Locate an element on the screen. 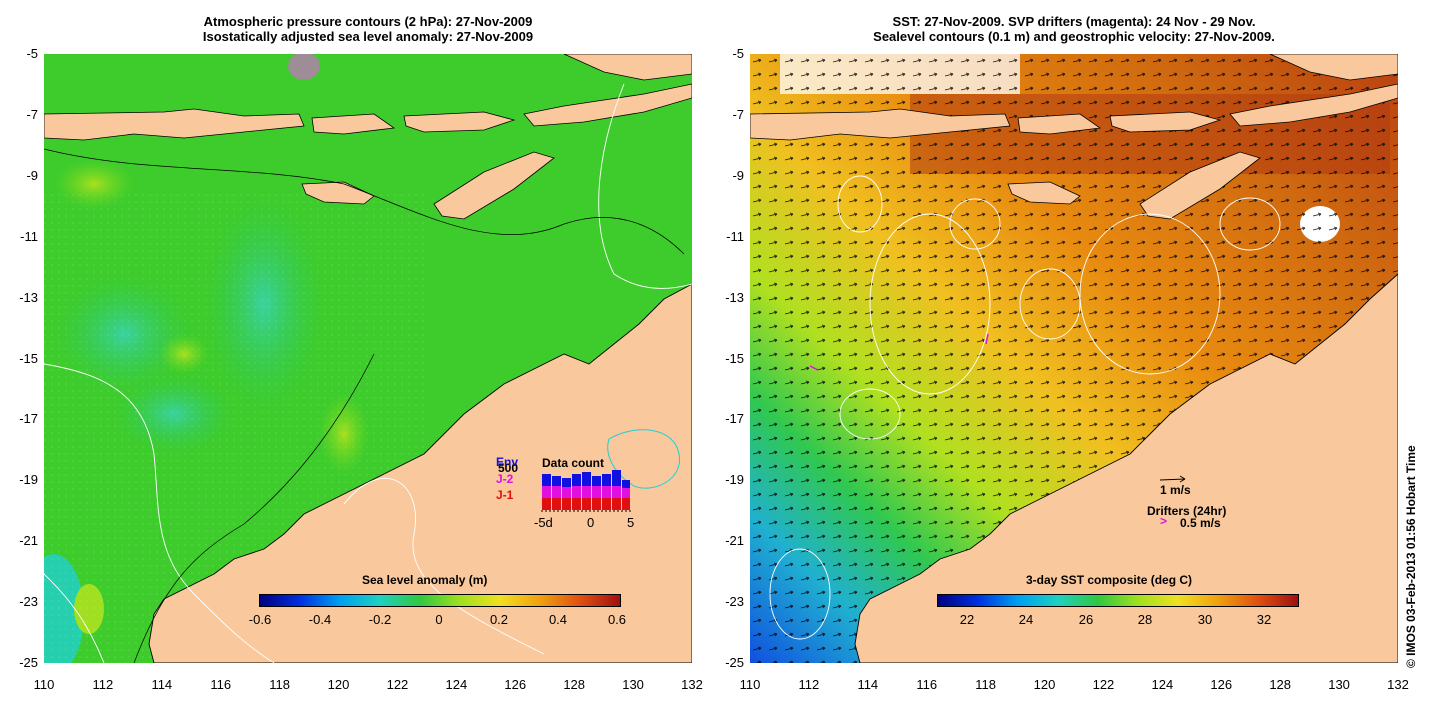  png-coast is located at coordinates (1333, 67).